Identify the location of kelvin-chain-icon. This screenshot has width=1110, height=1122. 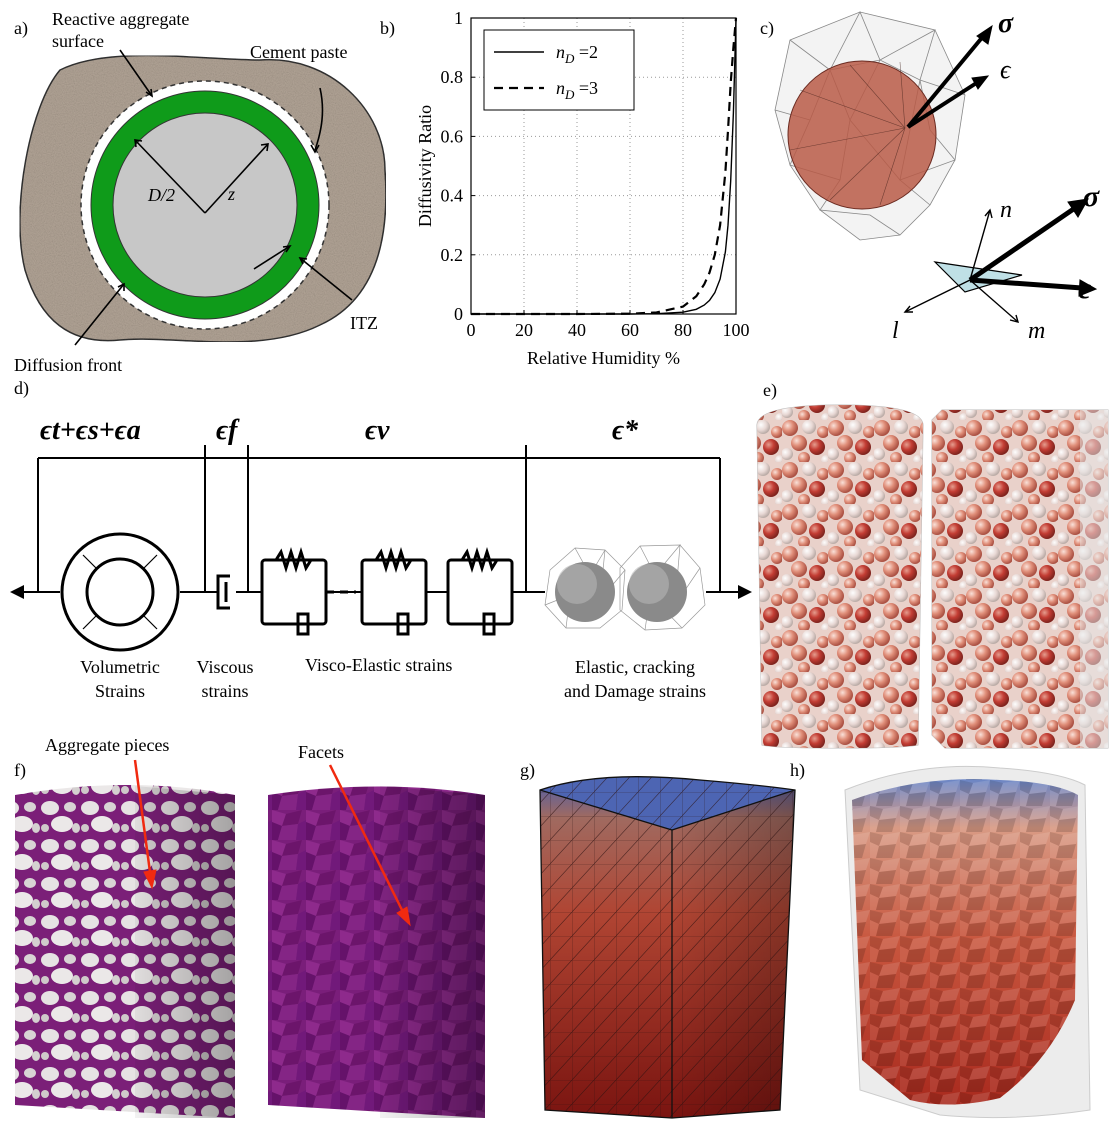
(387, 591).